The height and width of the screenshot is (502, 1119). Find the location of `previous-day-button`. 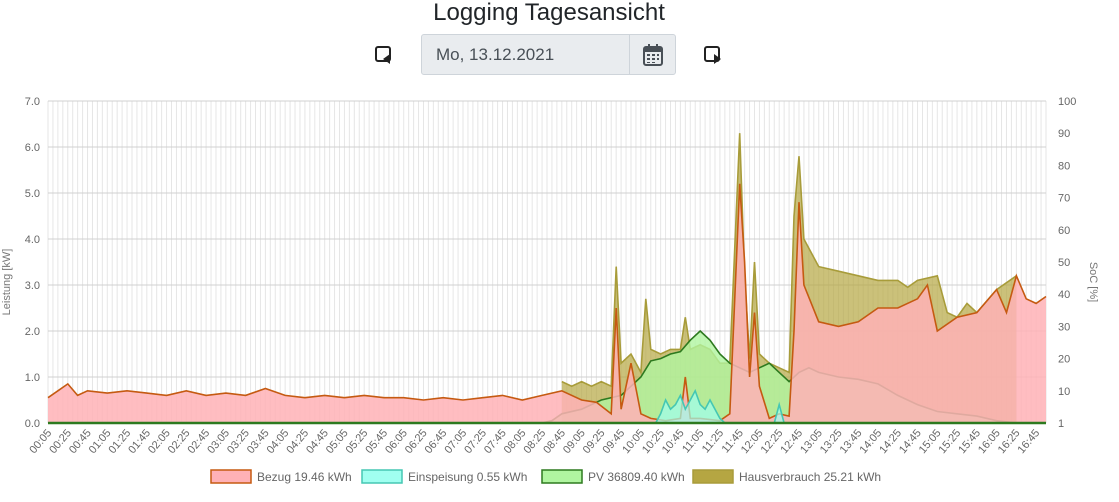

previous-day-button is located at coordinates (384, 55).